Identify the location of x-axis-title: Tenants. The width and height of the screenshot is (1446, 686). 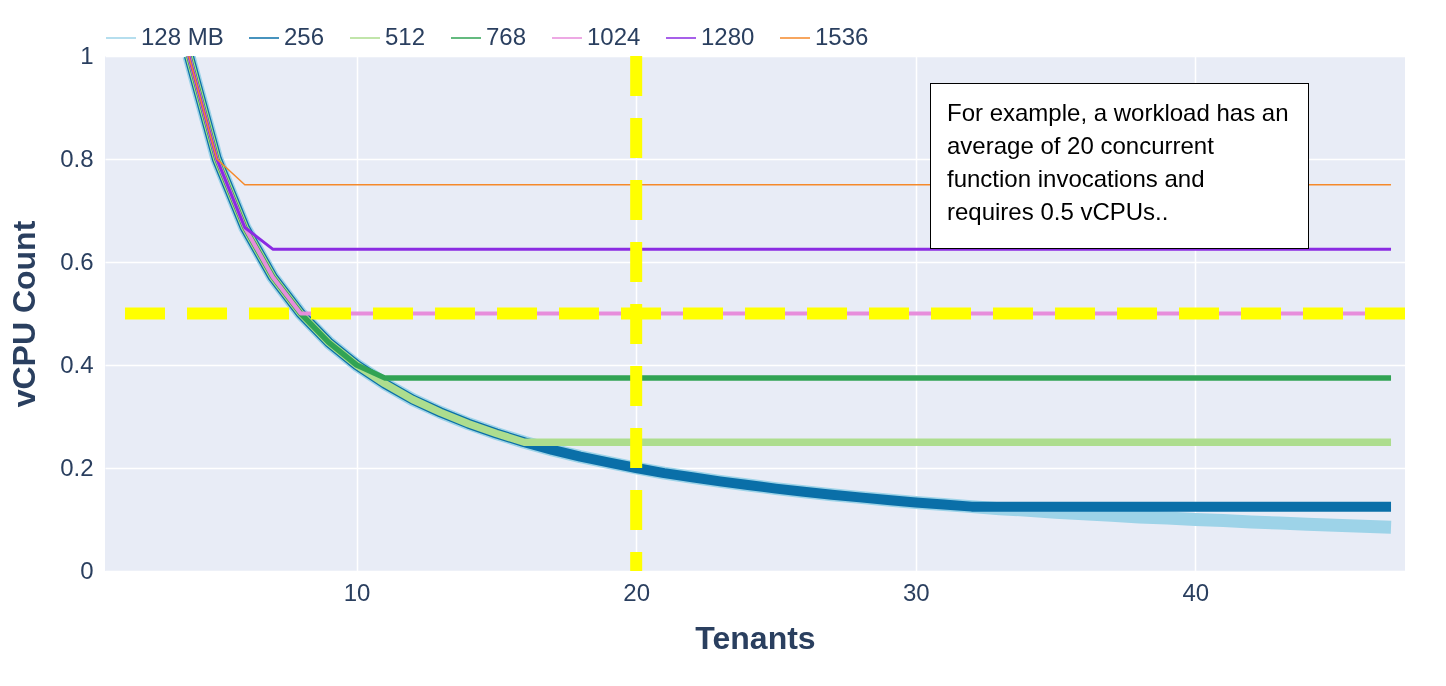
(755, 637).